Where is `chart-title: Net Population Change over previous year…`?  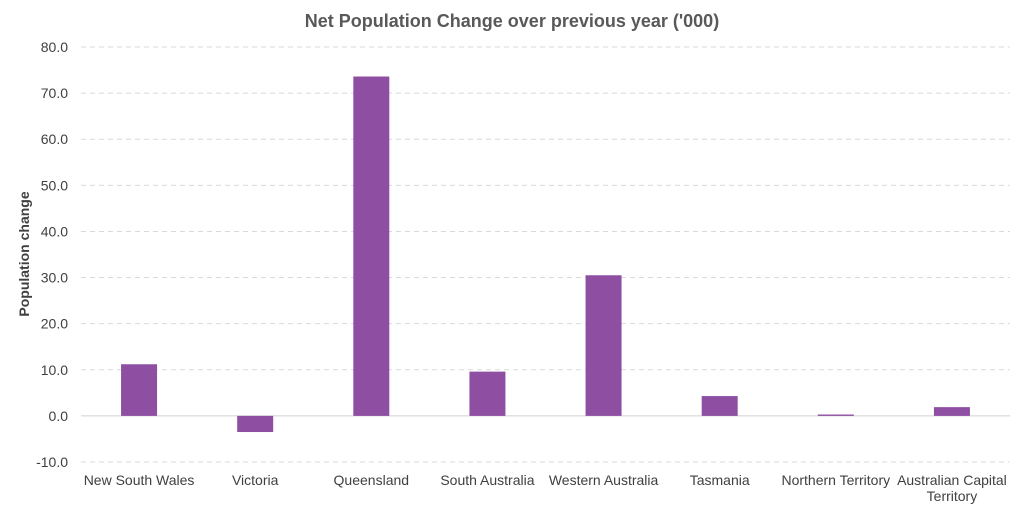
chart-title: Net Population Change over previous year… is located at coordinates (512, 21).